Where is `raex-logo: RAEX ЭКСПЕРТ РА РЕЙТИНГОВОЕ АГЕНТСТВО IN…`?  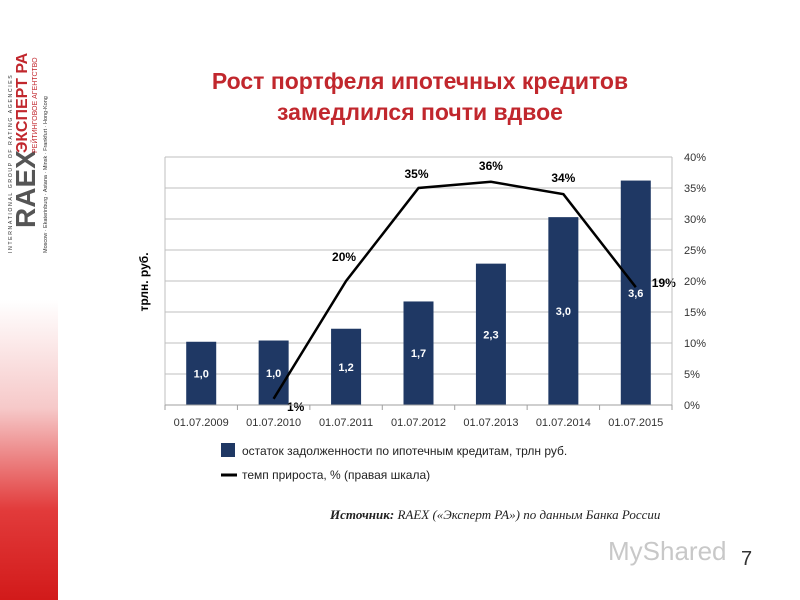 raex-logo: RAEX ЭКСПЕРТ РА РЕЙТИНГОВОЕ АГЕНТСТВО IN… is located at coordinates (28, 152).